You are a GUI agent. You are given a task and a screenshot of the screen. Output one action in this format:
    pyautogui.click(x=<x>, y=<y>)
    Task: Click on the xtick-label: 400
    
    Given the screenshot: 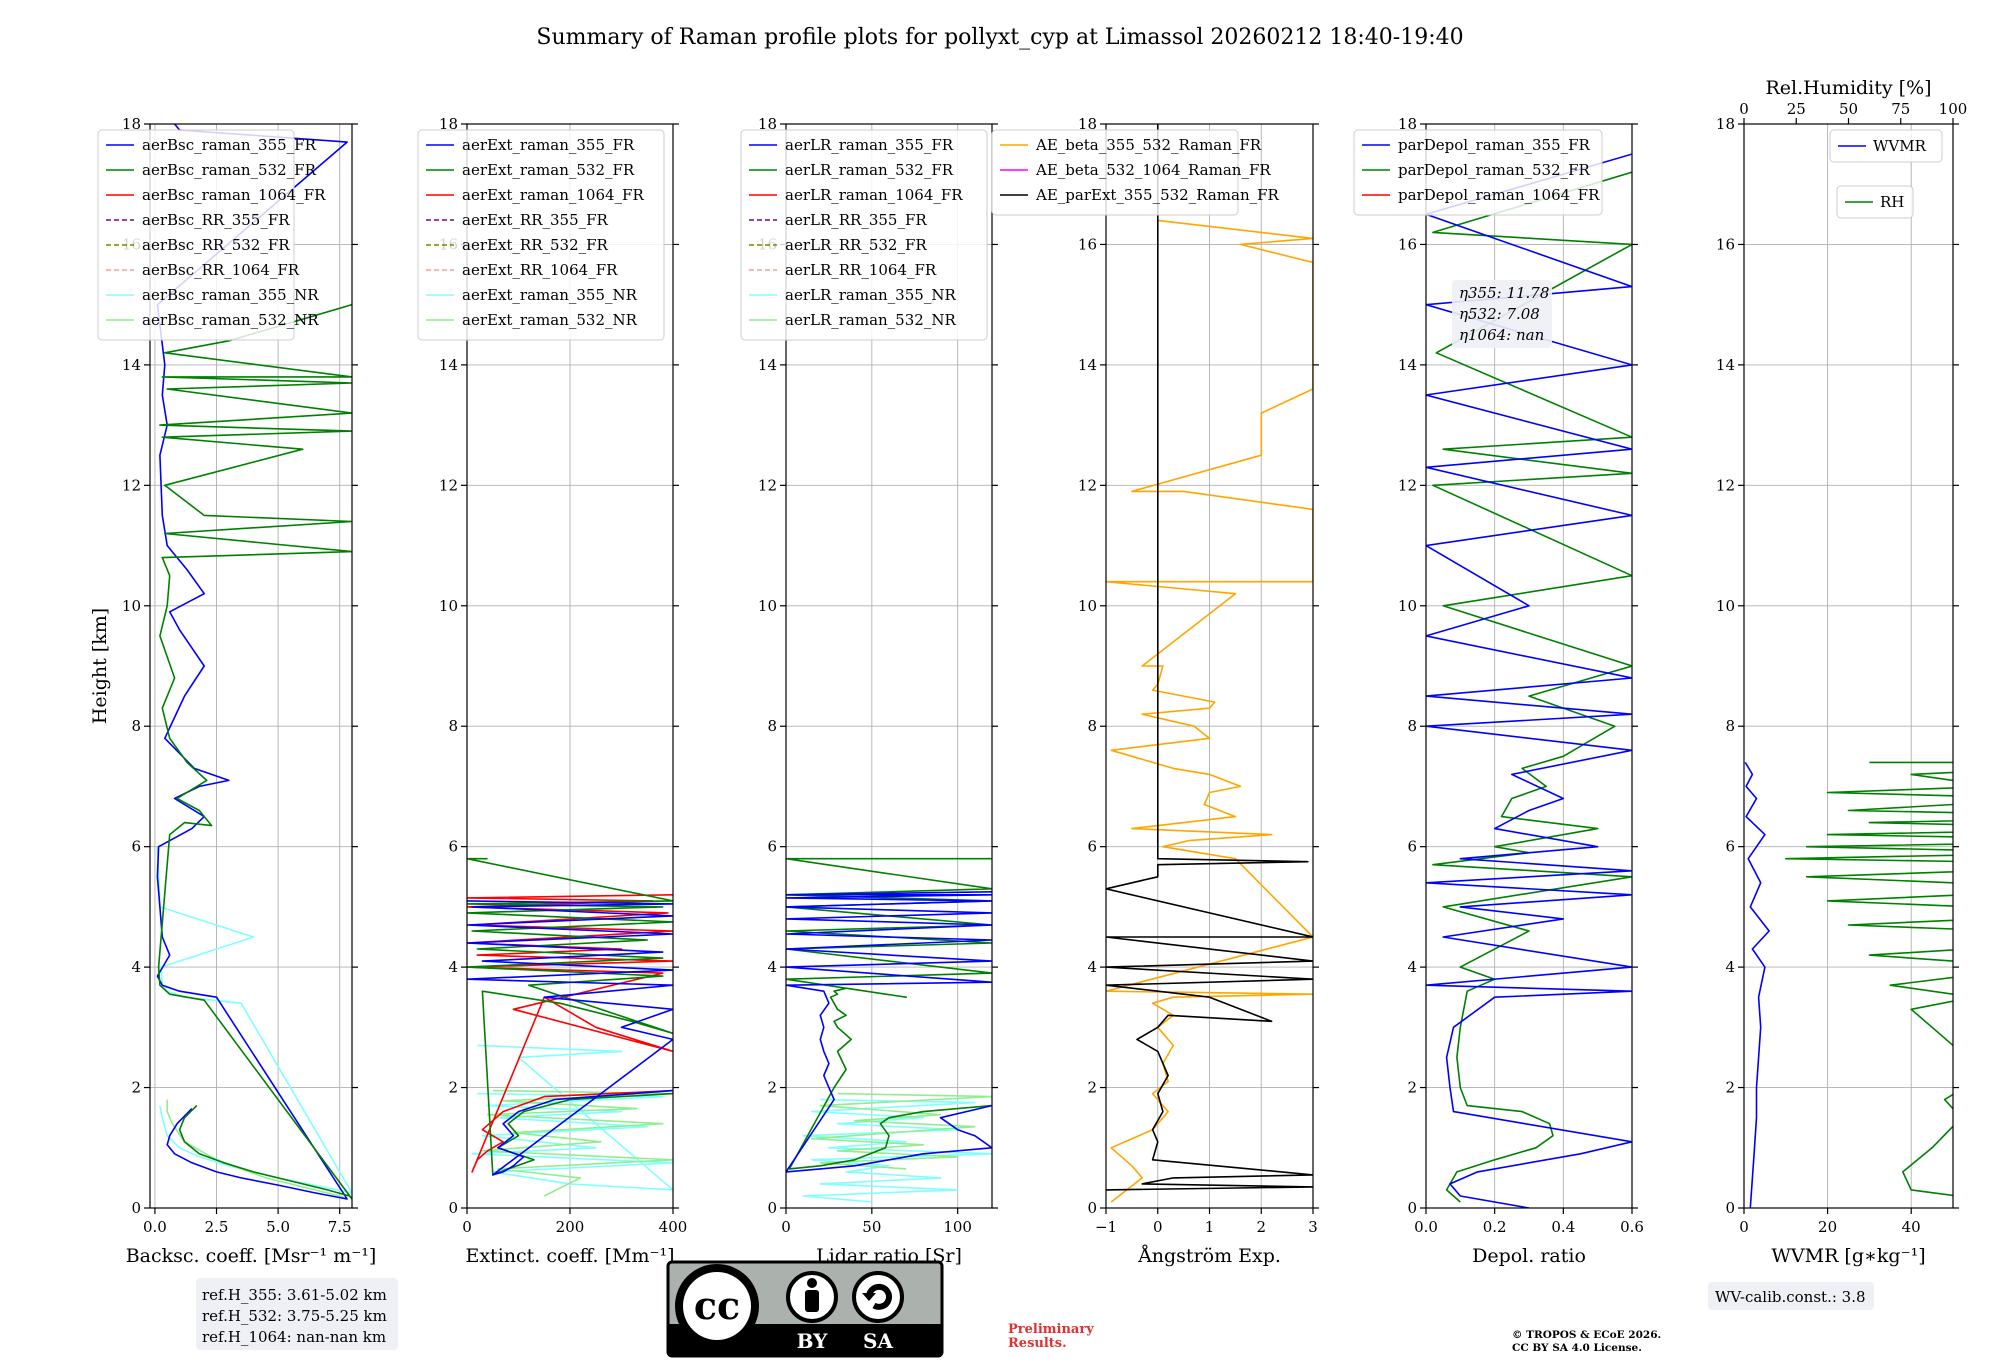 What is the action you would take?
    pyautogui.click(x=673, y=1227)
    